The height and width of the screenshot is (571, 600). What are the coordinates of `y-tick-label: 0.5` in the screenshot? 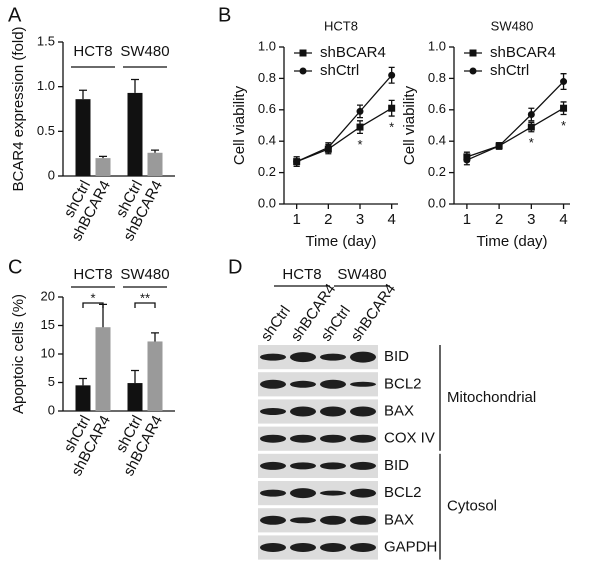 It's located at (46, 130).